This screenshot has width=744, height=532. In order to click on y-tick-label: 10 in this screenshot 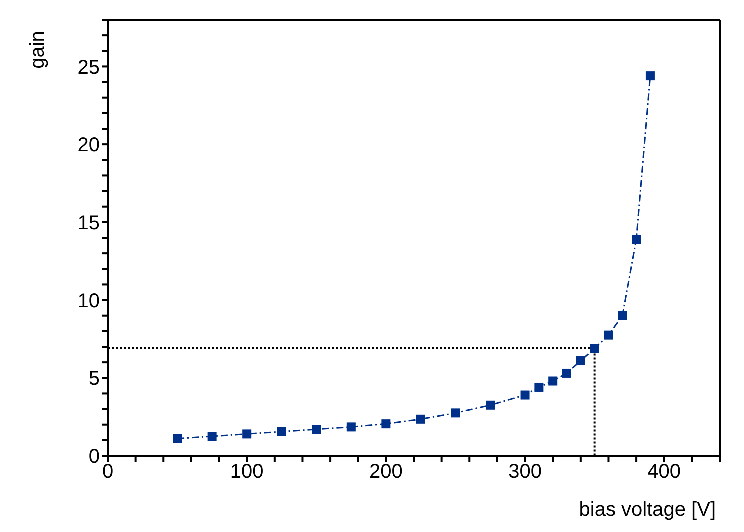, I will do `click(89, 301)`.